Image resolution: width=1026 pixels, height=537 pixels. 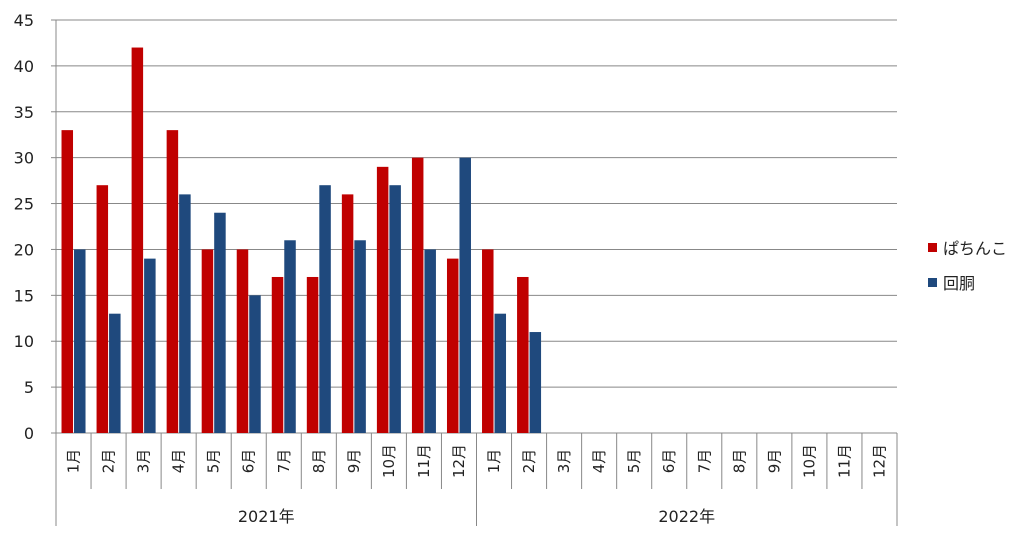 I want to click on y-axis-ticks: 0 5 10 15 20 25 30 35 40 45, so click(x=35, y=227).